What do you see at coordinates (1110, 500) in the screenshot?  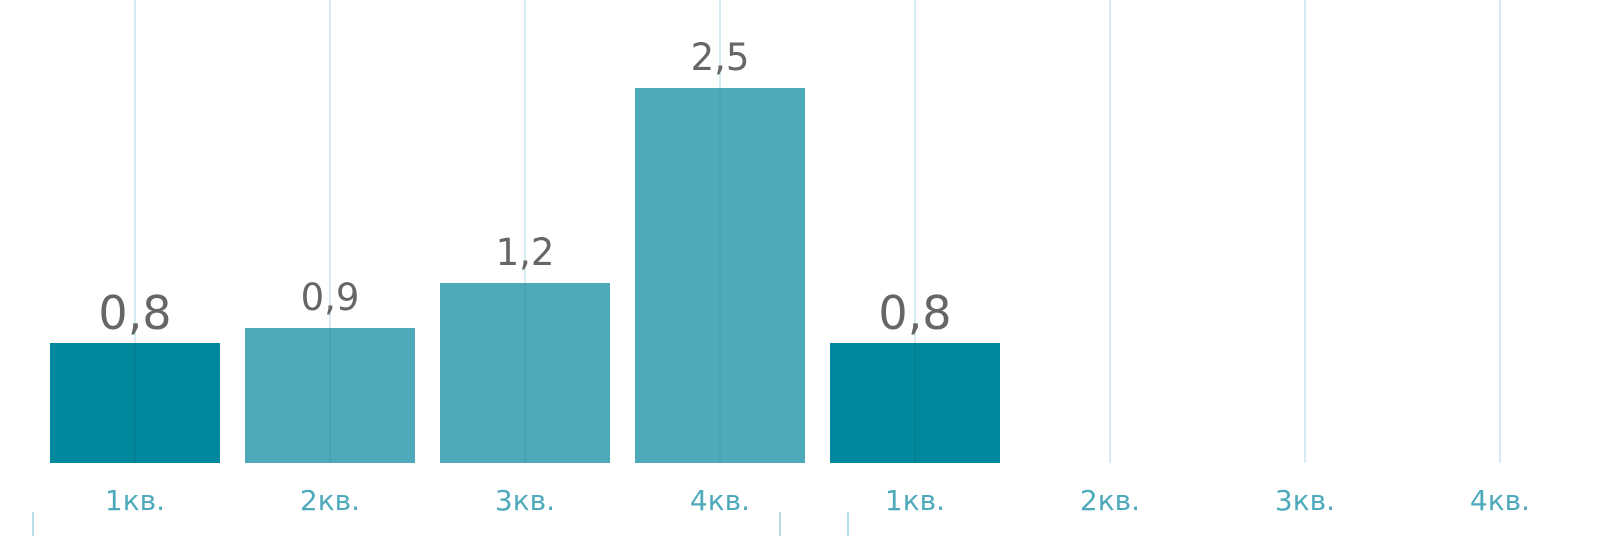 I see `tick-label-5: 2кв.` at bounding box center [1110, 500].